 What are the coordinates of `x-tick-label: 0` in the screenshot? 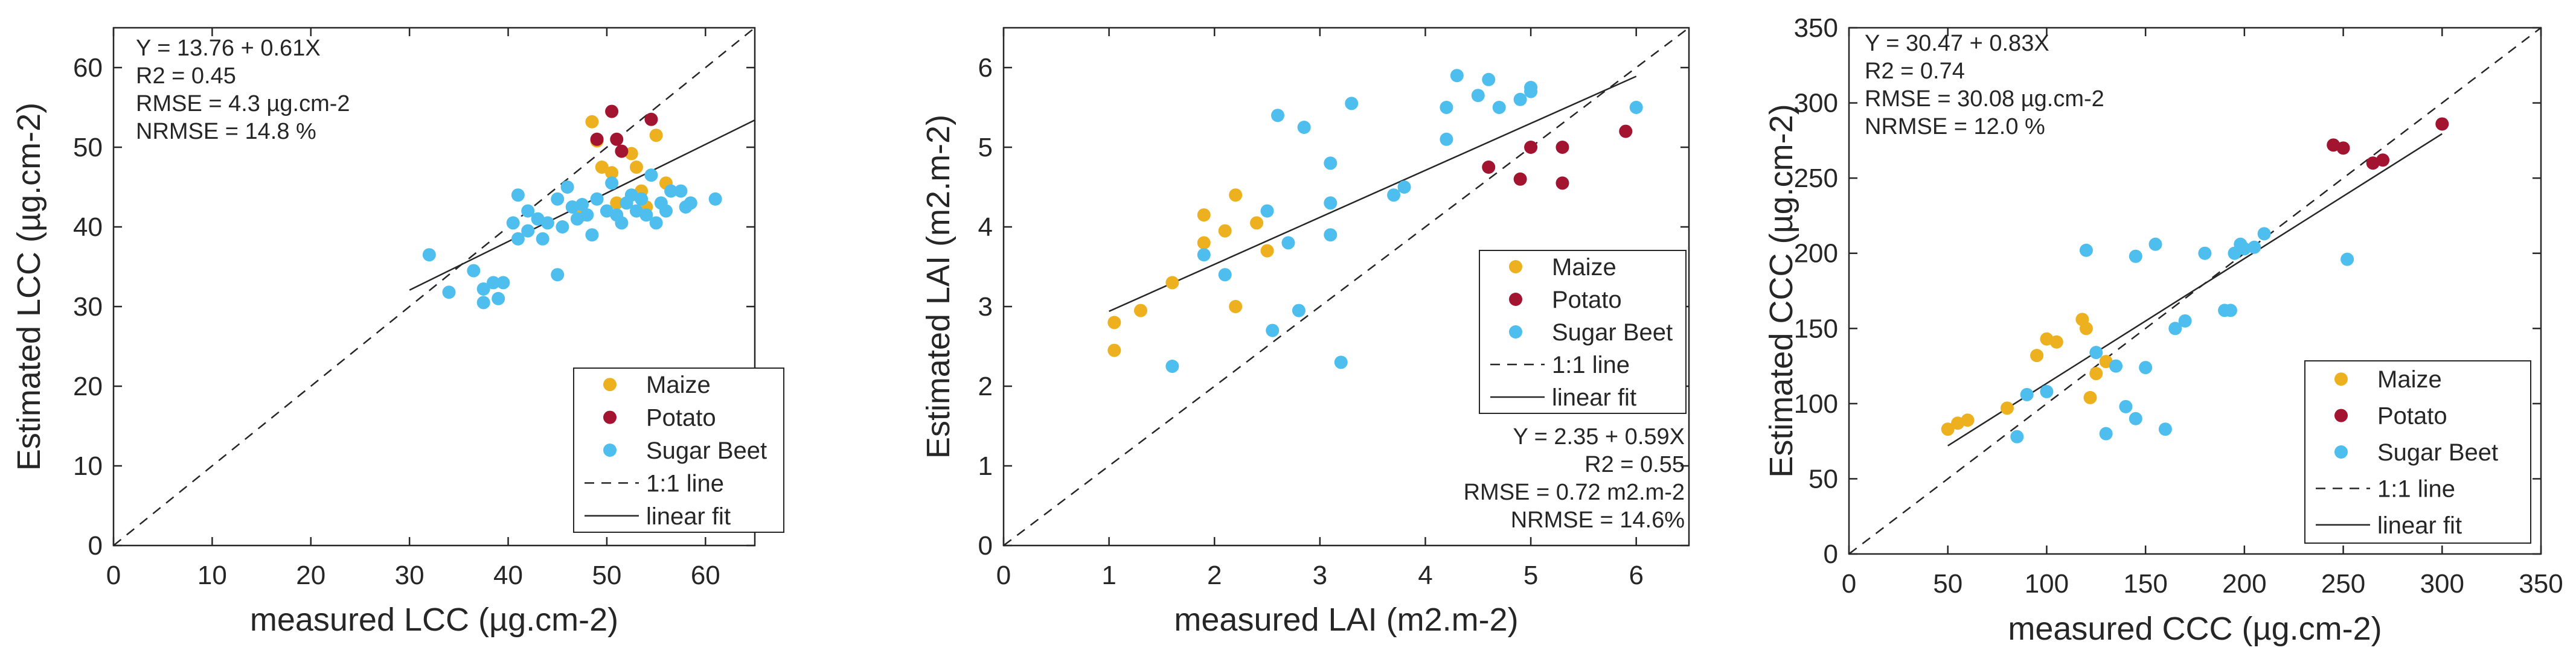 It's located at (113, 575).